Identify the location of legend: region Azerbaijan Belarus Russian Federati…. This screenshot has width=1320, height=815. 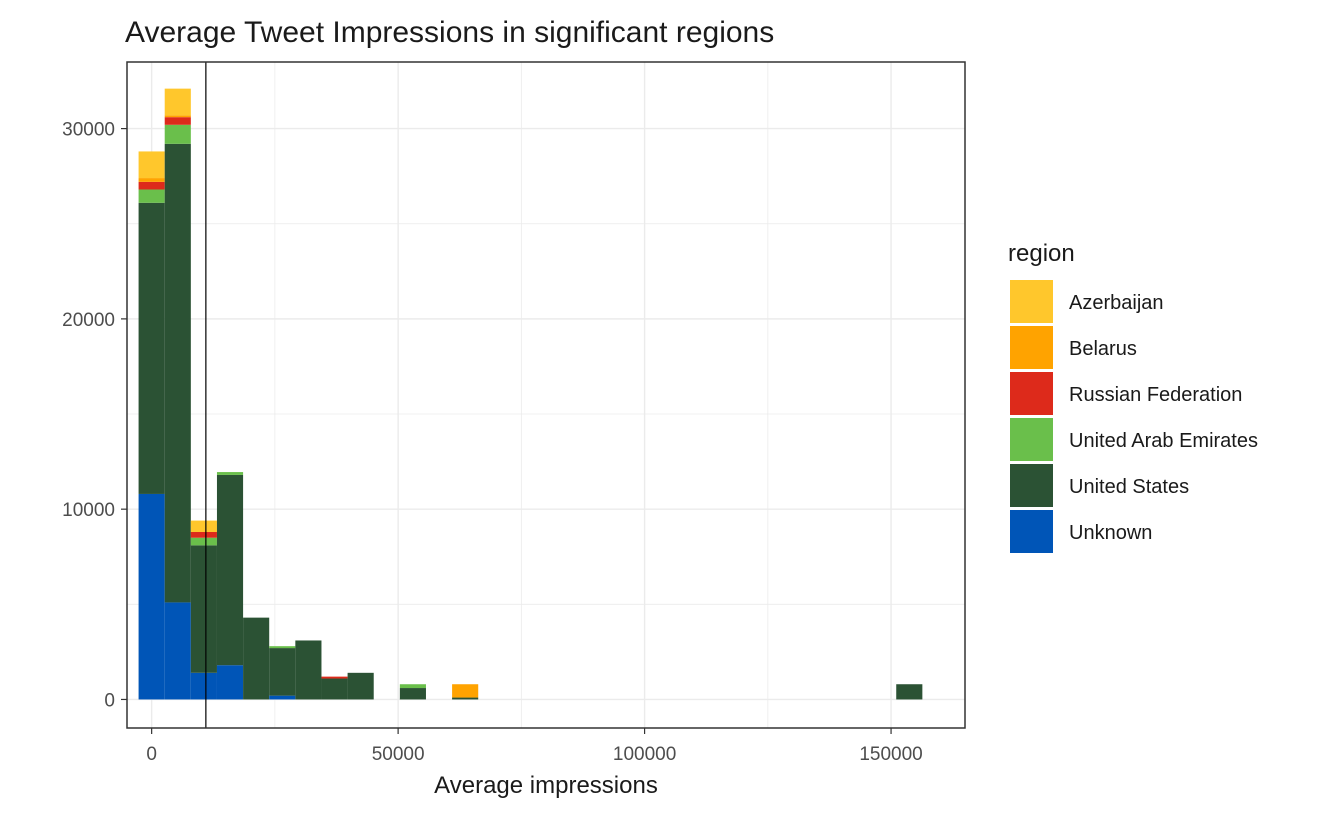
(1133, 396).